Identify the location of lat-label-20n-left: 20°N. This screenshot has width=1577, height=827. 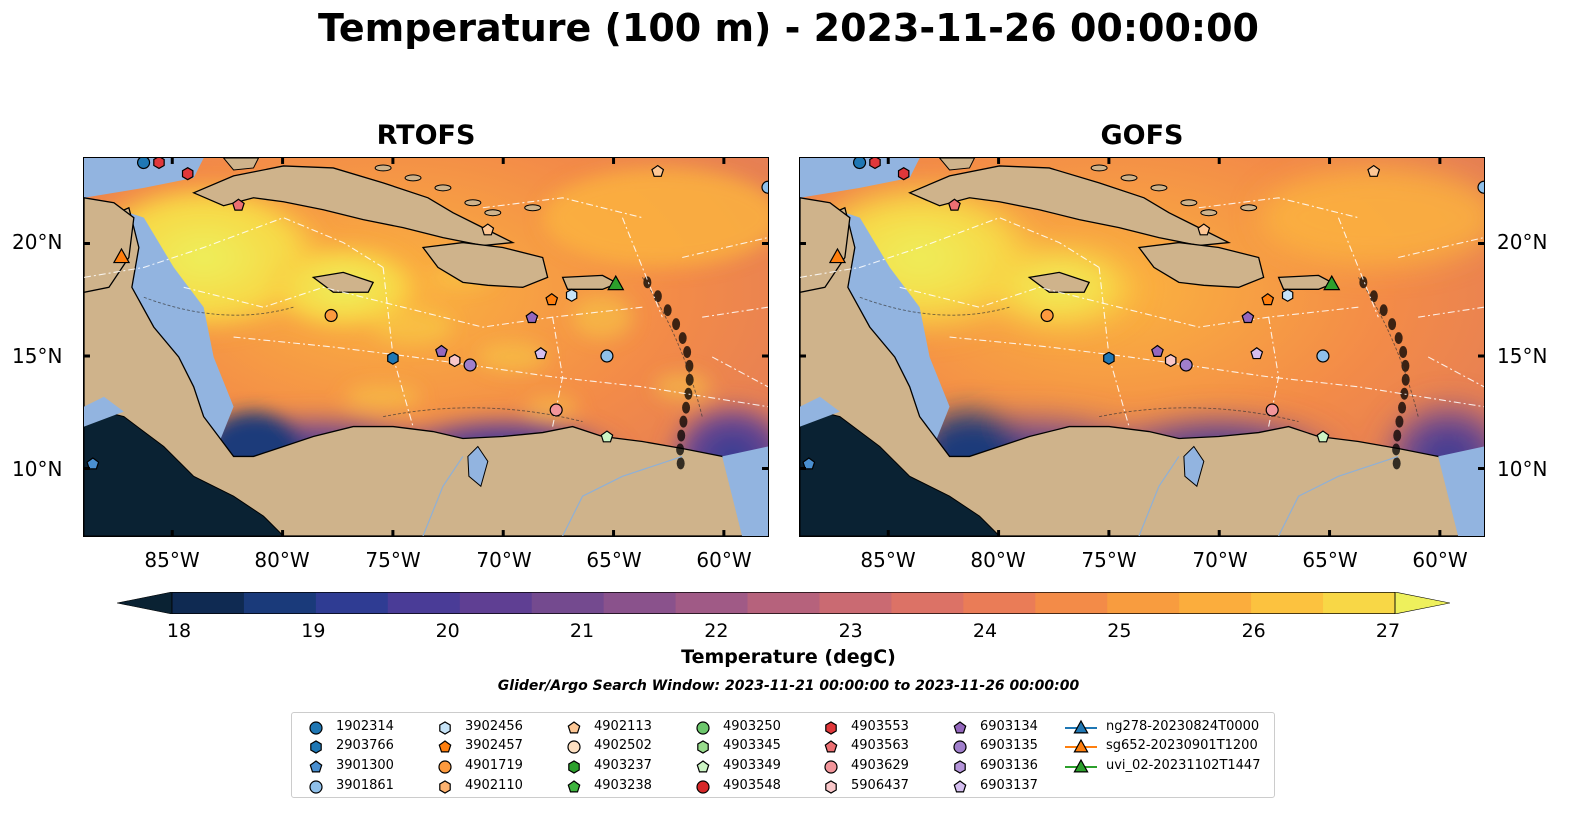
(37, 242).